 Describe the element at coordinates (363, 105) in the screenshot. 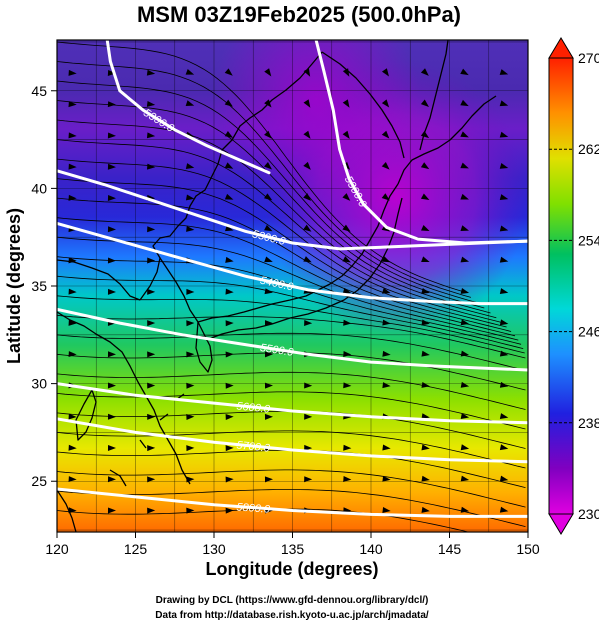

I see `coastline-russia` at that location.